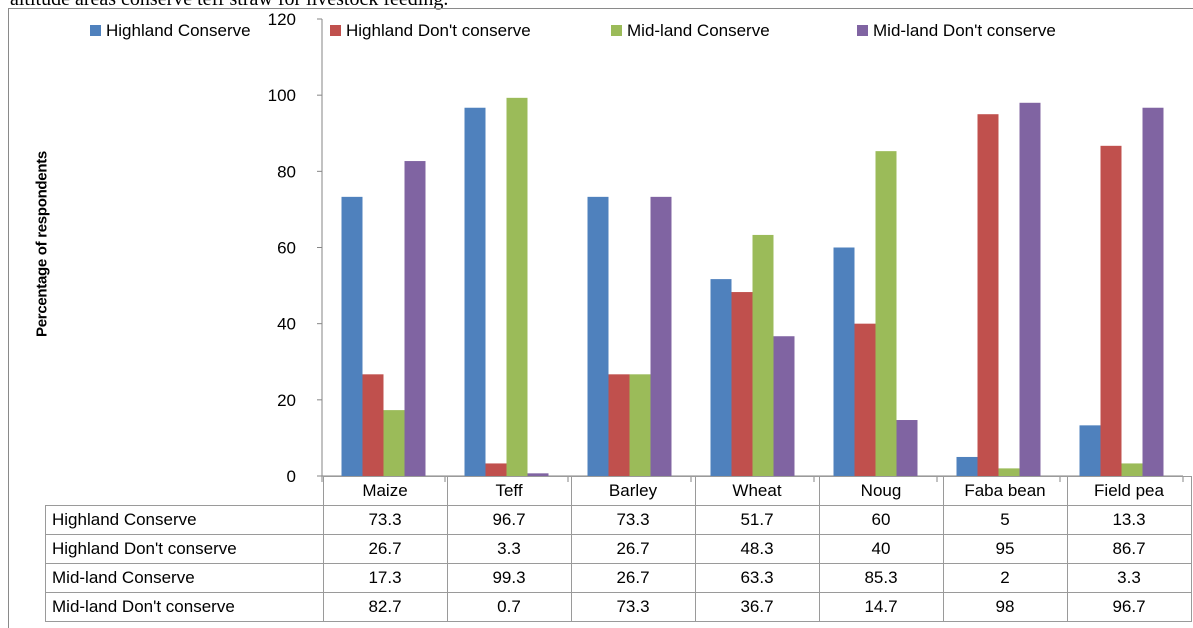  I want to click on data-value-cell: 99.3, so click(509, 578).